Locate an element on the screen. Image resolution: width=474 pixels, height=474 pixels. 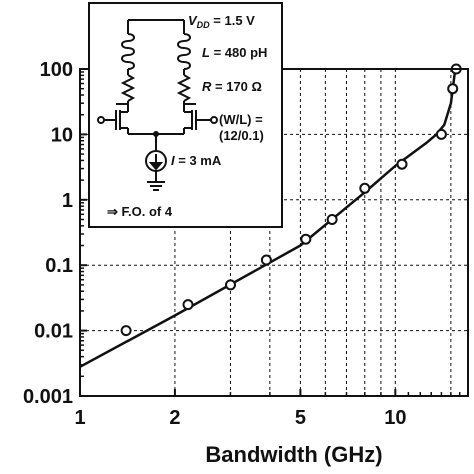
circuit-schematic is located at coordinates (157, 105).